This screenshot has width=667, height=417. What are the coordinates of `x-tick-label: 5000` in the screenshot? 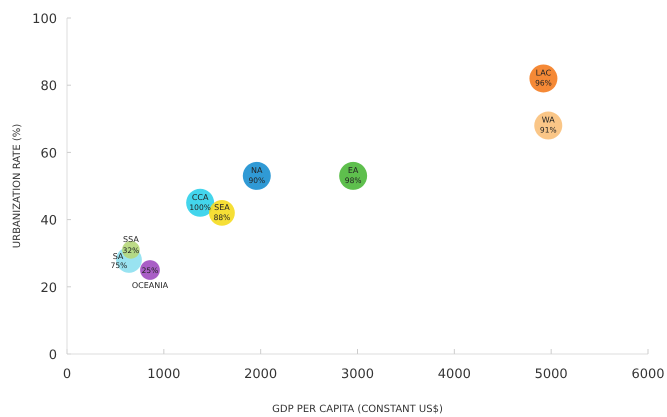 It's located at (551, 374).